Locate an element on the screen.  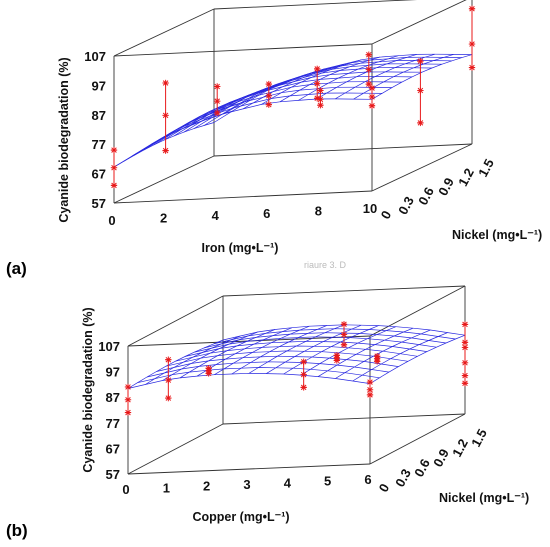
z-tick-label: 77 is located at coordinates (99, 144).